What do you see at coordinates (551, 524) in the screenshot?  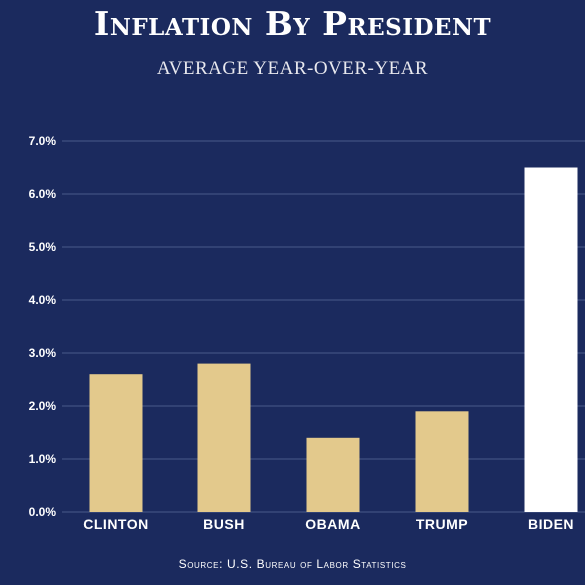 I see `x-tick-label-biden: BIDEN` at bounding box center [551, 524].